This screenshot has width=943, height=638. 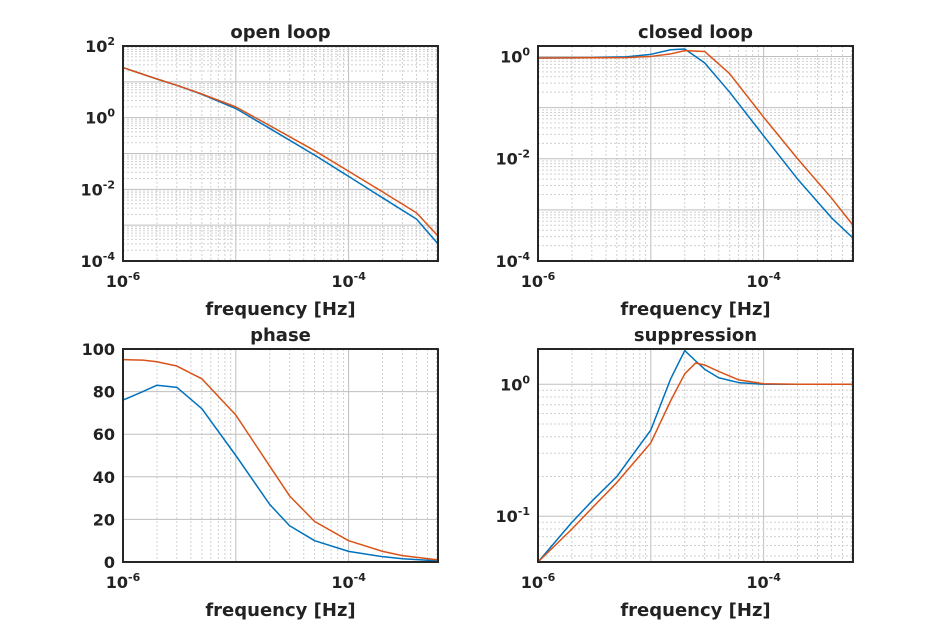 I want to click on y-tick-label: 60, so click(x=104, y=434).